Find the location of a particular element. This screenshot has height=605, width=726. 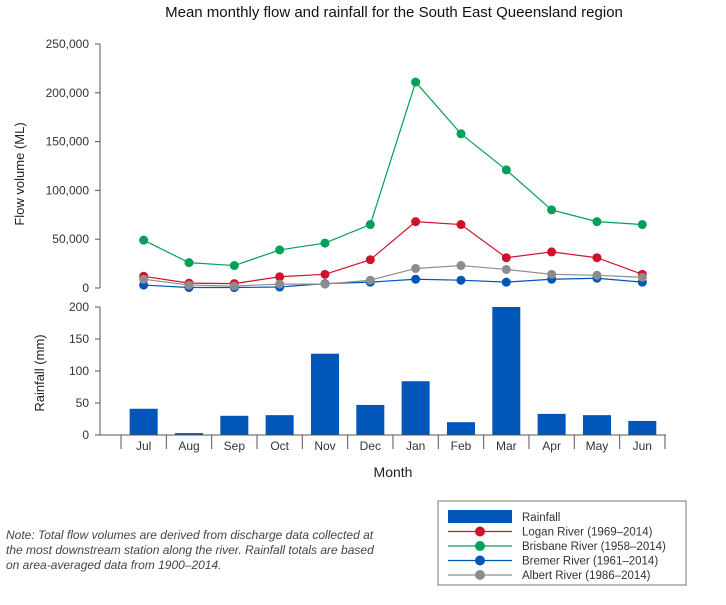

x-tick-label: Oct is located at coordinates (279, 446).